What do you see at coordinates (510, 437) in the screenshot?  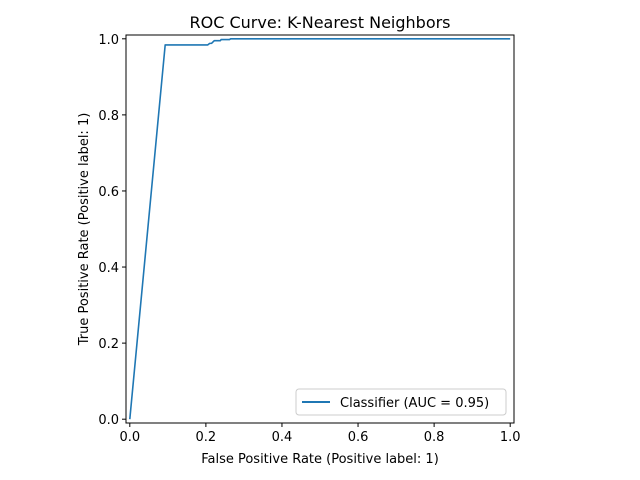 I see `x-tick-label: 1.0` at bounding box center [510, 437].